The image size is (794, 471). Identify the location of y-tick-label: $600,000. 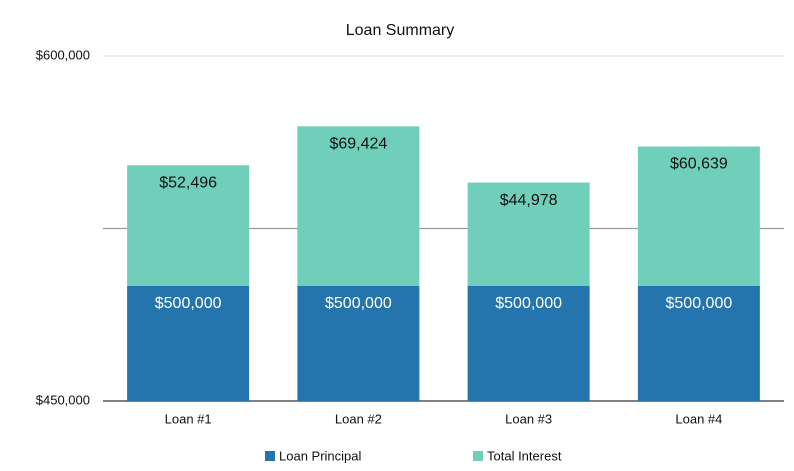
(63, 54).